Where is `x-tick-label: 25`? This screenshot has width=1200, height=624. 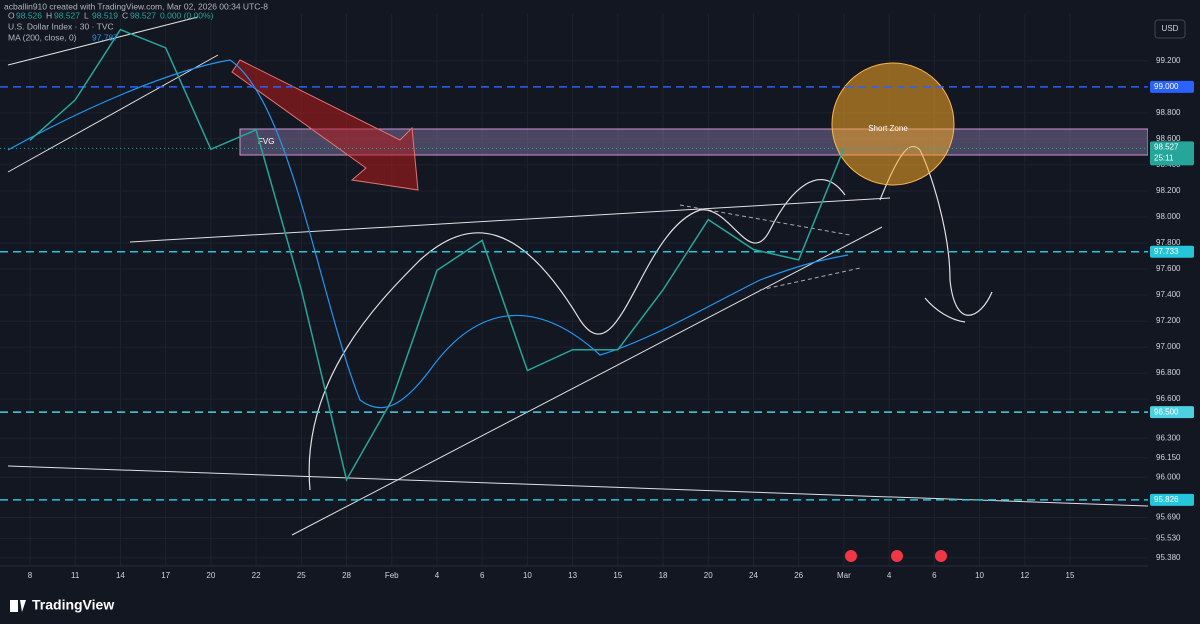
x-tick-label: 25 is located at coordinates (301, 575).